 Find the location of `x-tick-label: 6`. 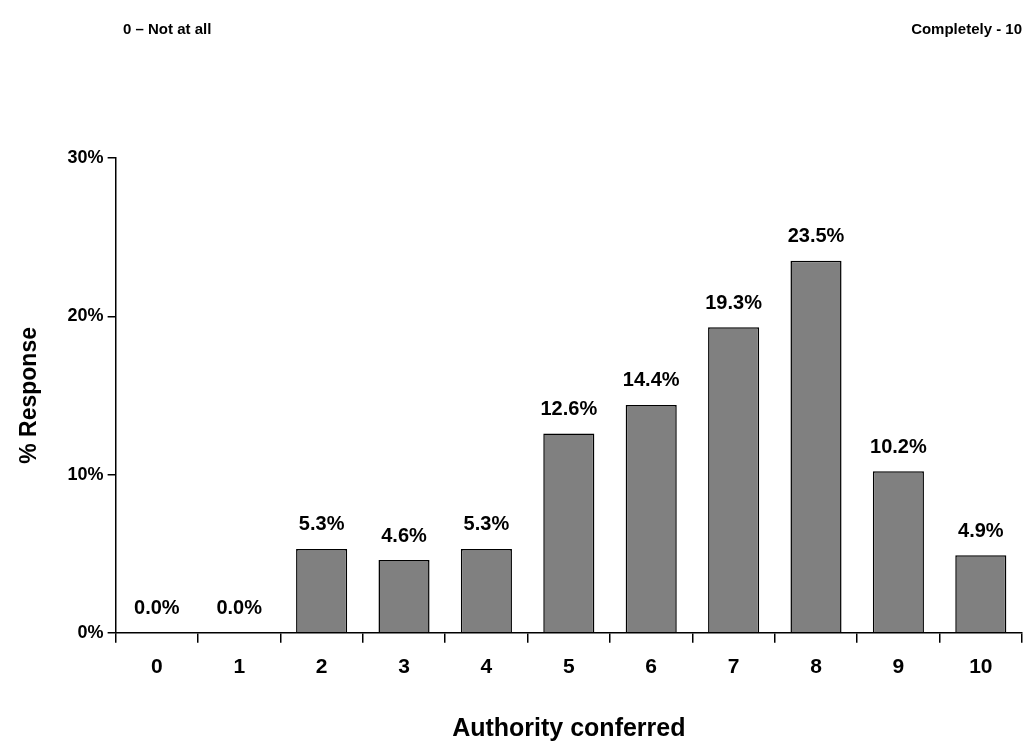

x-tick-label: 6 is located at coordinates (651, 666).